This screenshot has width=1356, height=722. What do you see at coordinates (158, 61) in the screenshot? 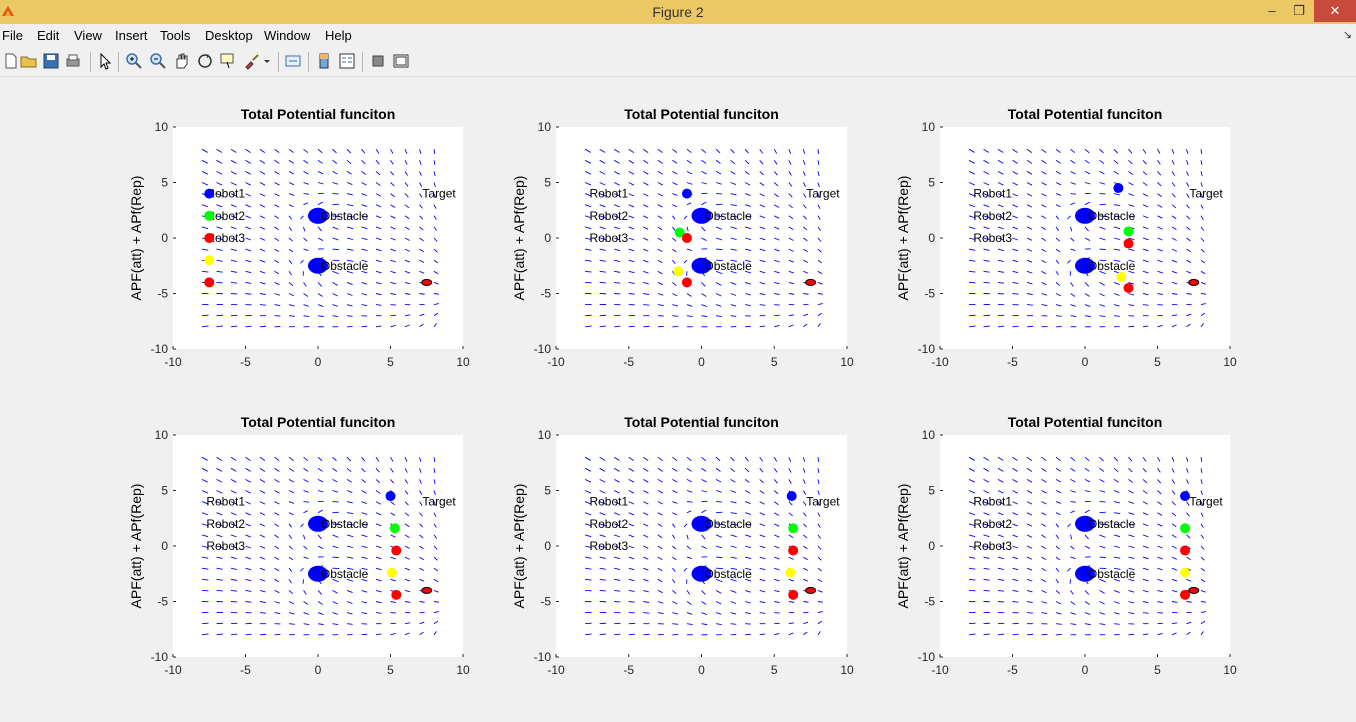
I see `zoom-out-icon` at bounding box center [158, 61].